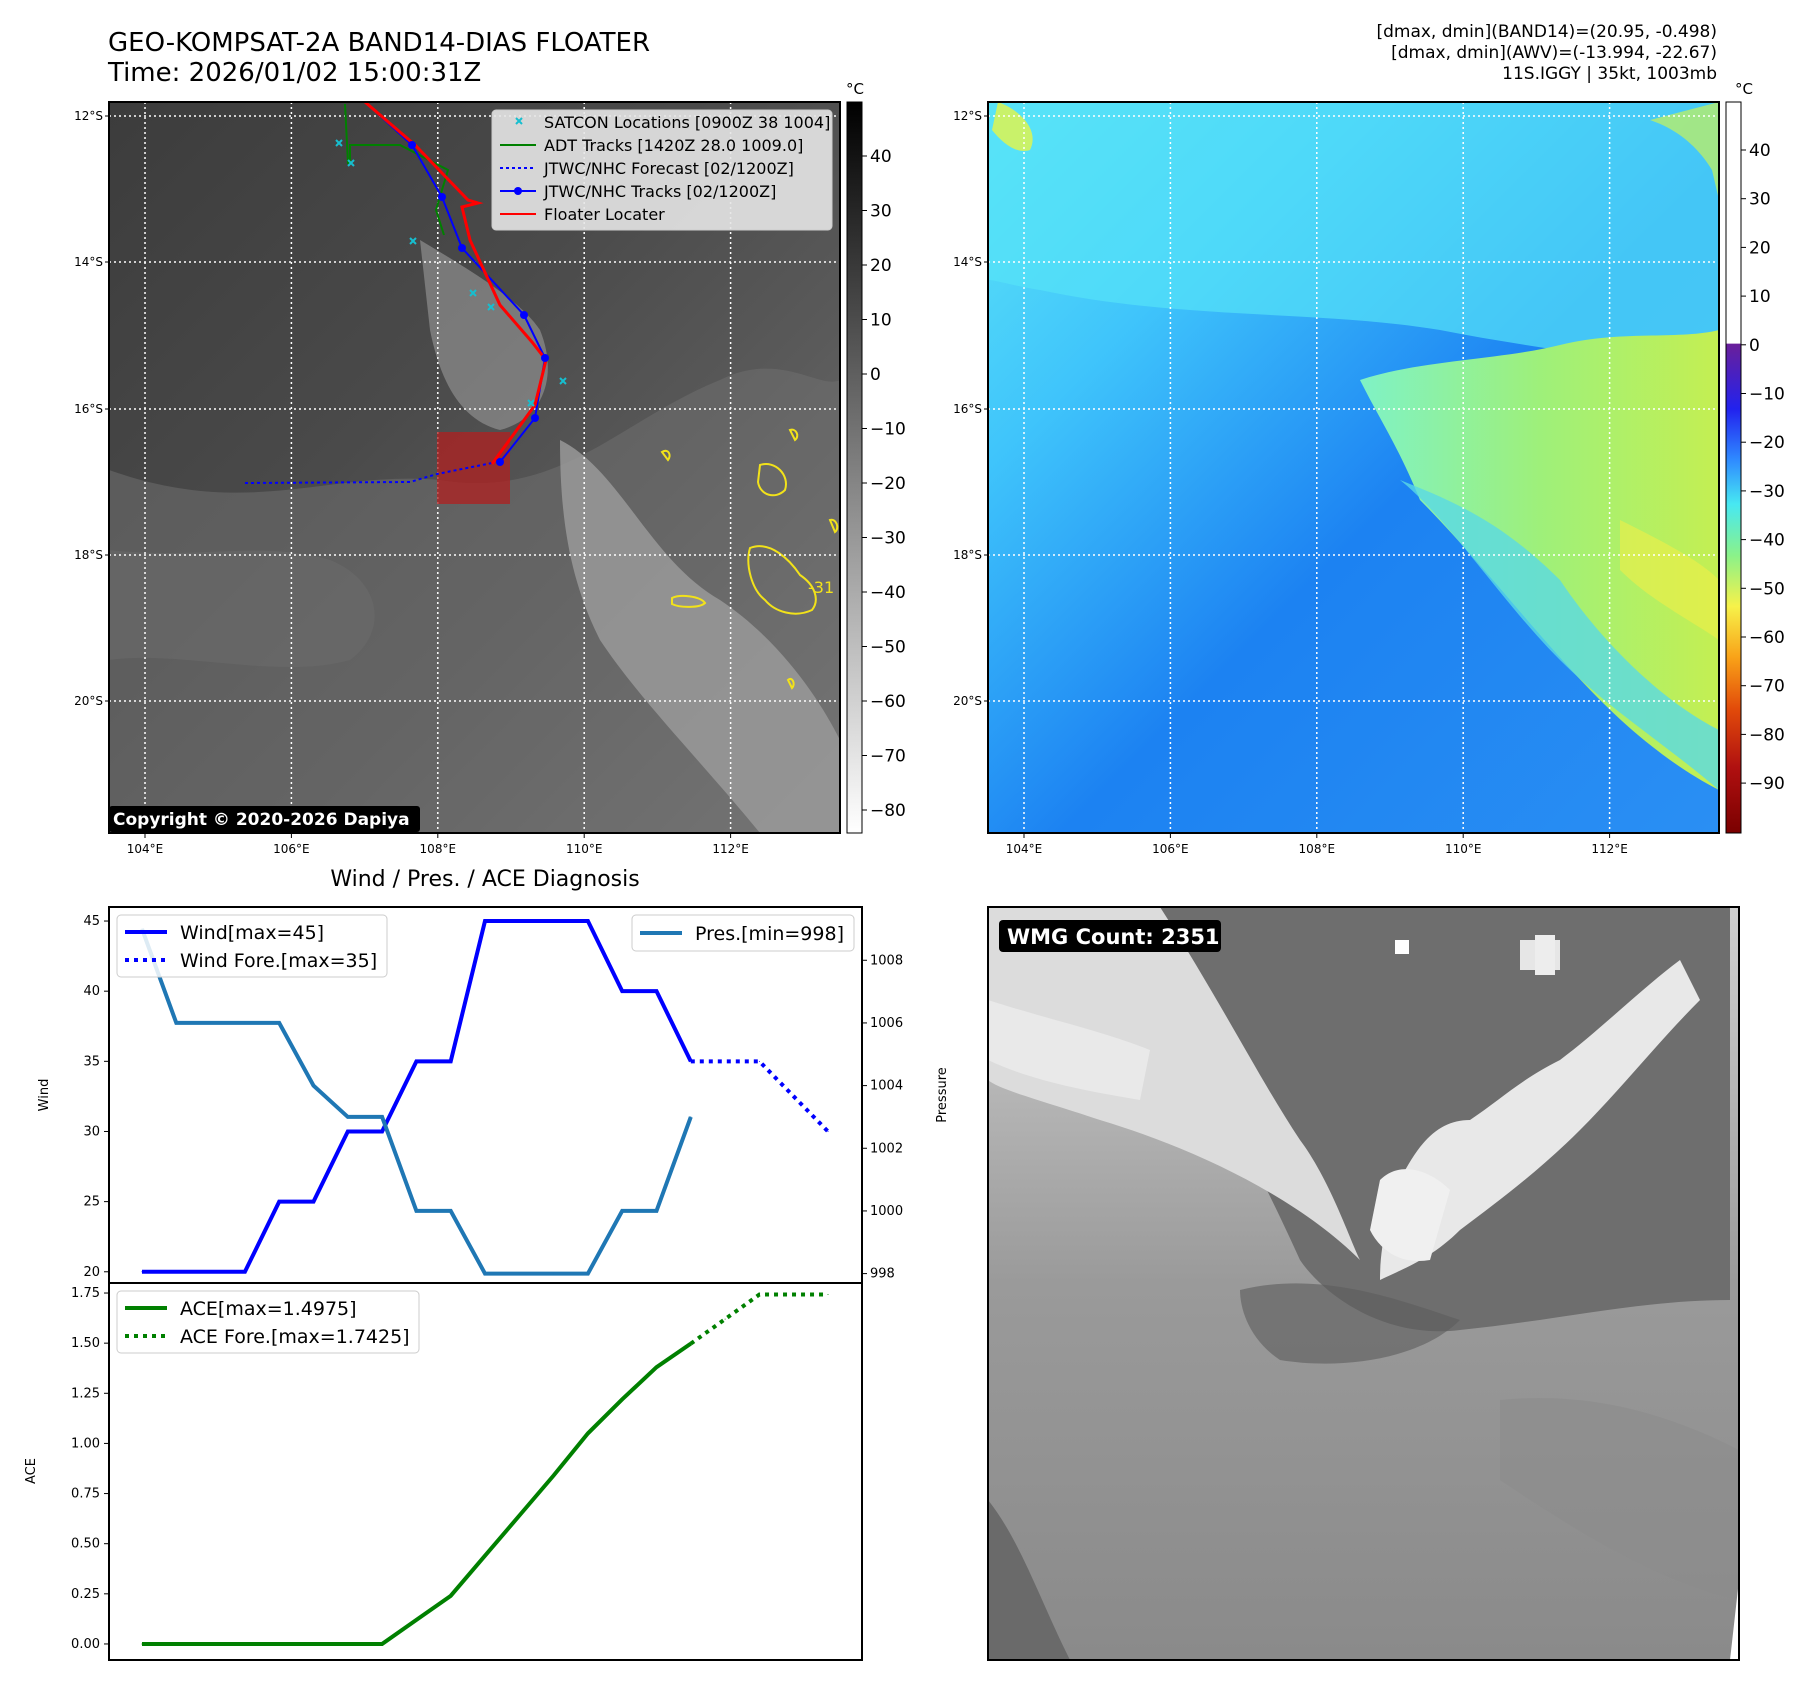 This screenshot has height=1690, width=1801. What do you see at coordinates (85, 1393) in the screenshot?
I see `ace-ytick-label: 1.25` at bounding box center [85, 1393].